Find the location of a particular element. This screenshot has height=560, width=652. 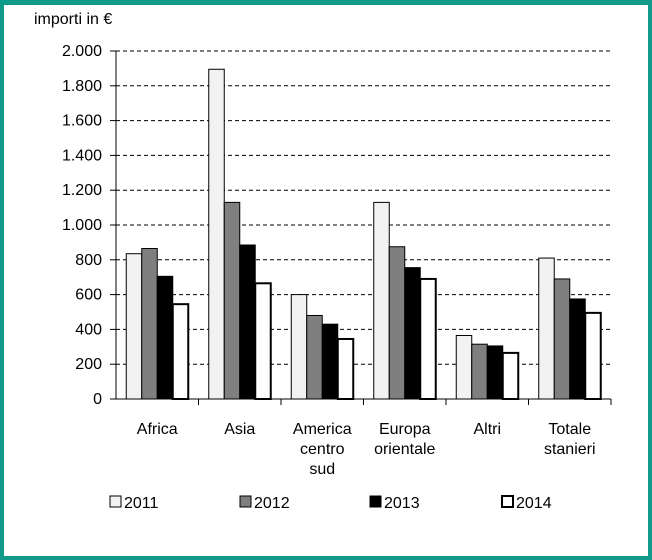

y-tick-label: 1.000 is located at coordinates (82, 225).